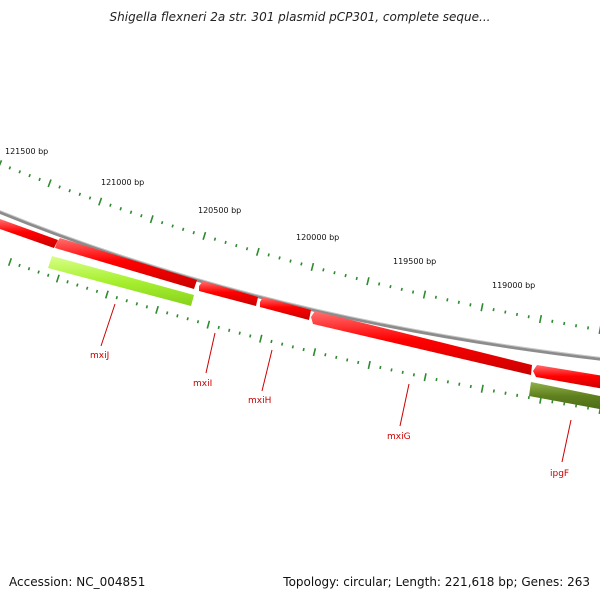  Describe the element at coordinates (414, 261) in the screenshot. I see `scale-label-119500: 119500 bp` at that location.